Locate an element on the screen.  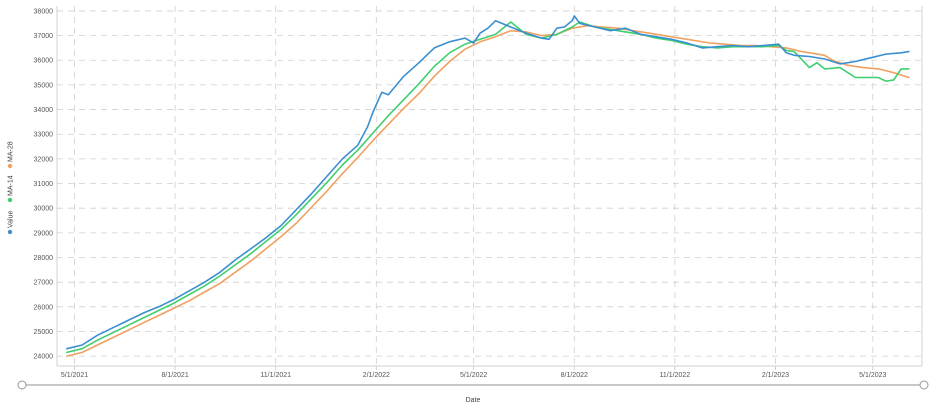
x-tick-label: 5/1/2023 is located at coordinates (872, 375).